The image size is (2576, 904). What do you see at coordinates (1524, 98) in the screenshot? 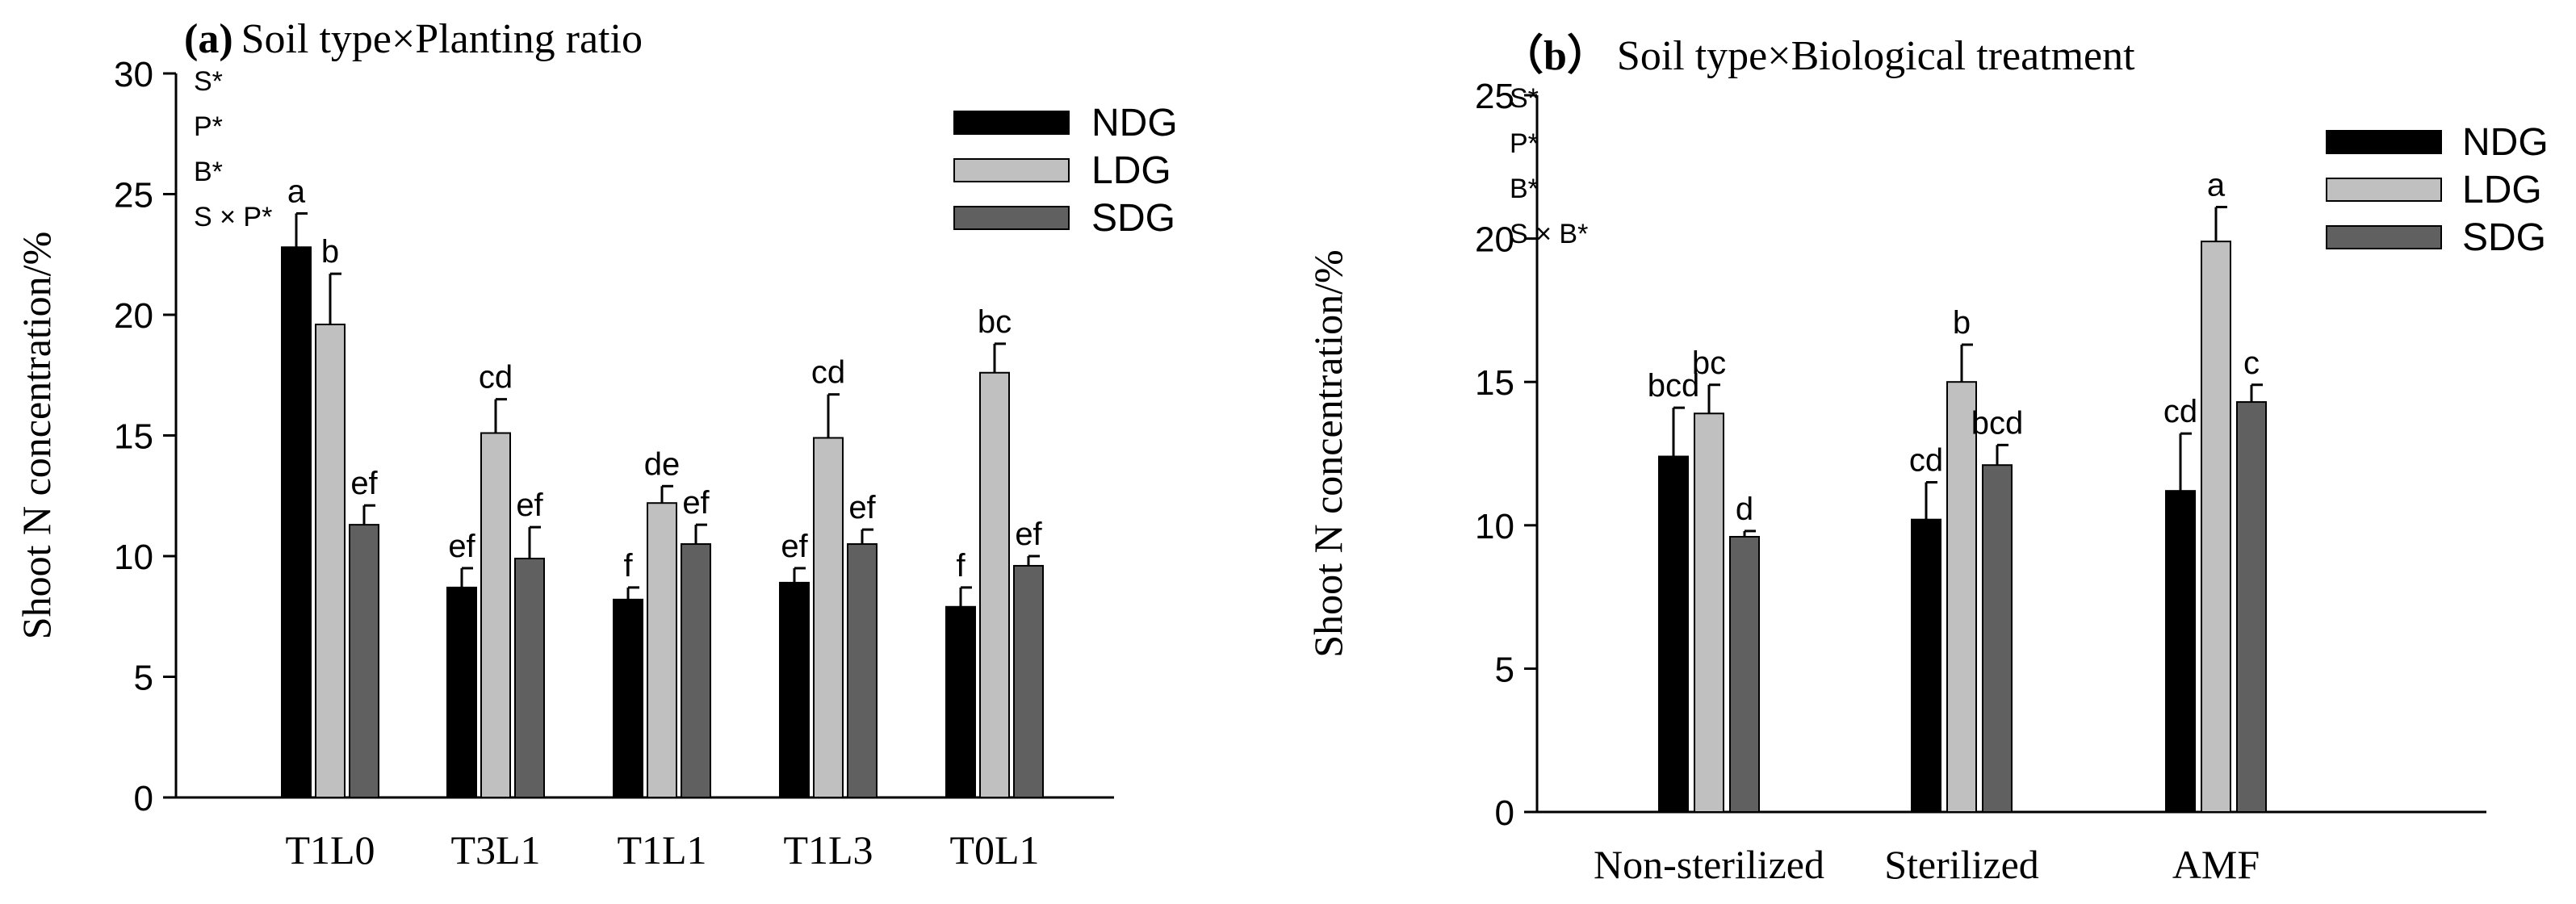
I see `panel-b-significance-annotation: S*` at bounding box center [1524, 98].